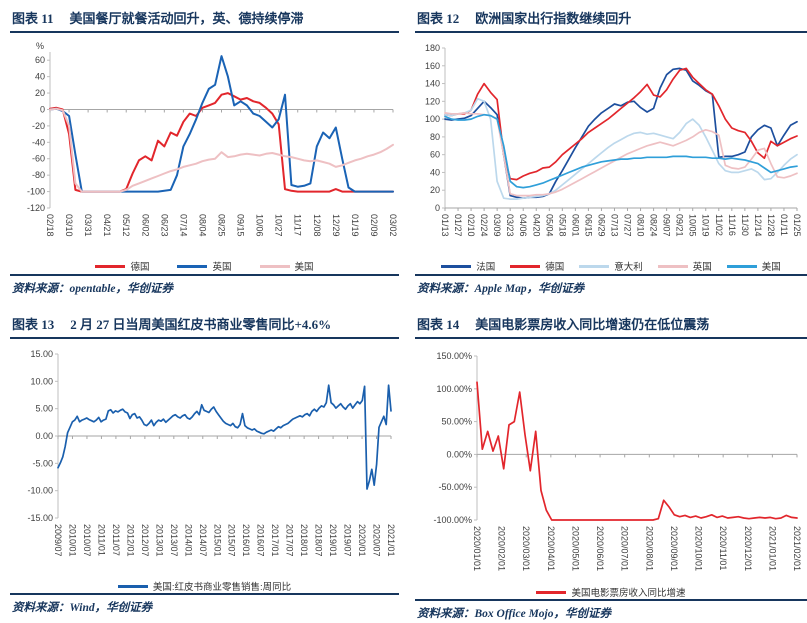  Describe the element at coordinates (536, 225) in the screenshot. I see `x-tick-label: 04/20` at that location.